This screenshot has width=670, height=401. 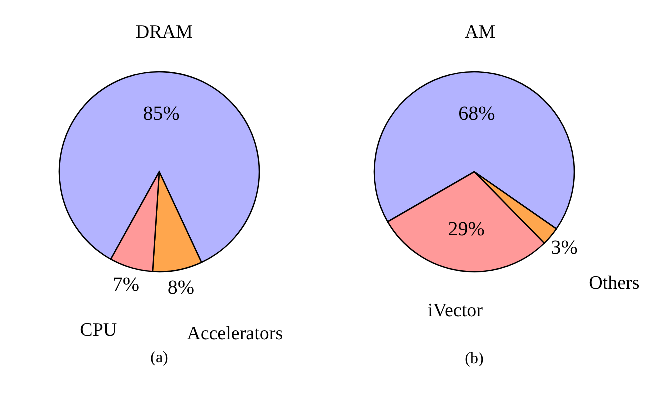 I want to click on data-label: 68%, so click(x=477, y=114).